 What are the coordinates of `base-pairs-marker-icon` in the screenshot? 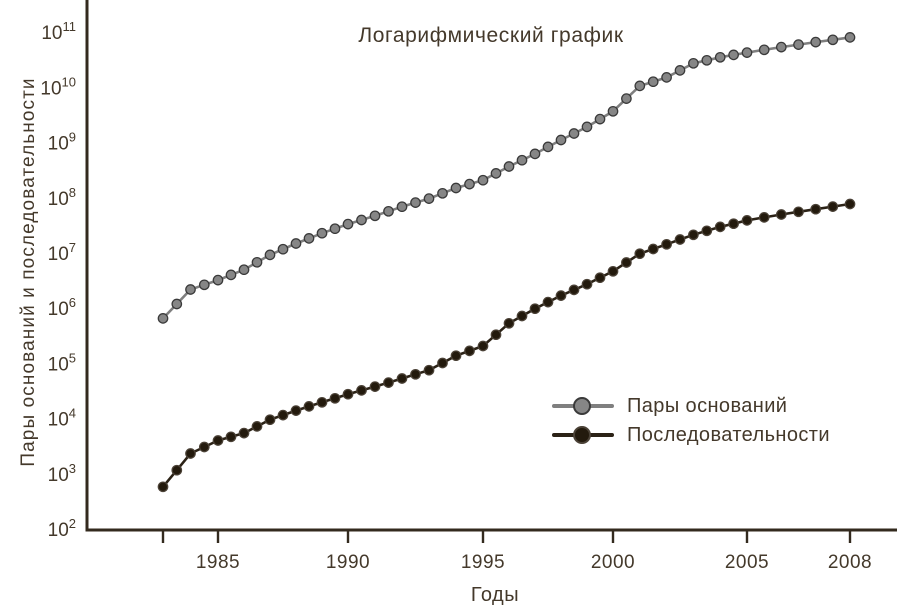 It's located at (583, 406).